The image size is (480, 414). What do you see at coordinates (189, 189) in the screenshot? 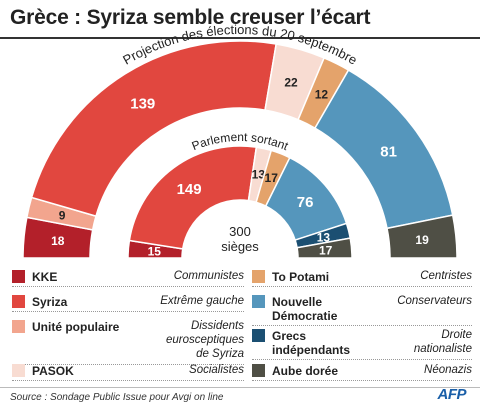
I see `seat-value-label: 149` at bounding box center [189, 189].